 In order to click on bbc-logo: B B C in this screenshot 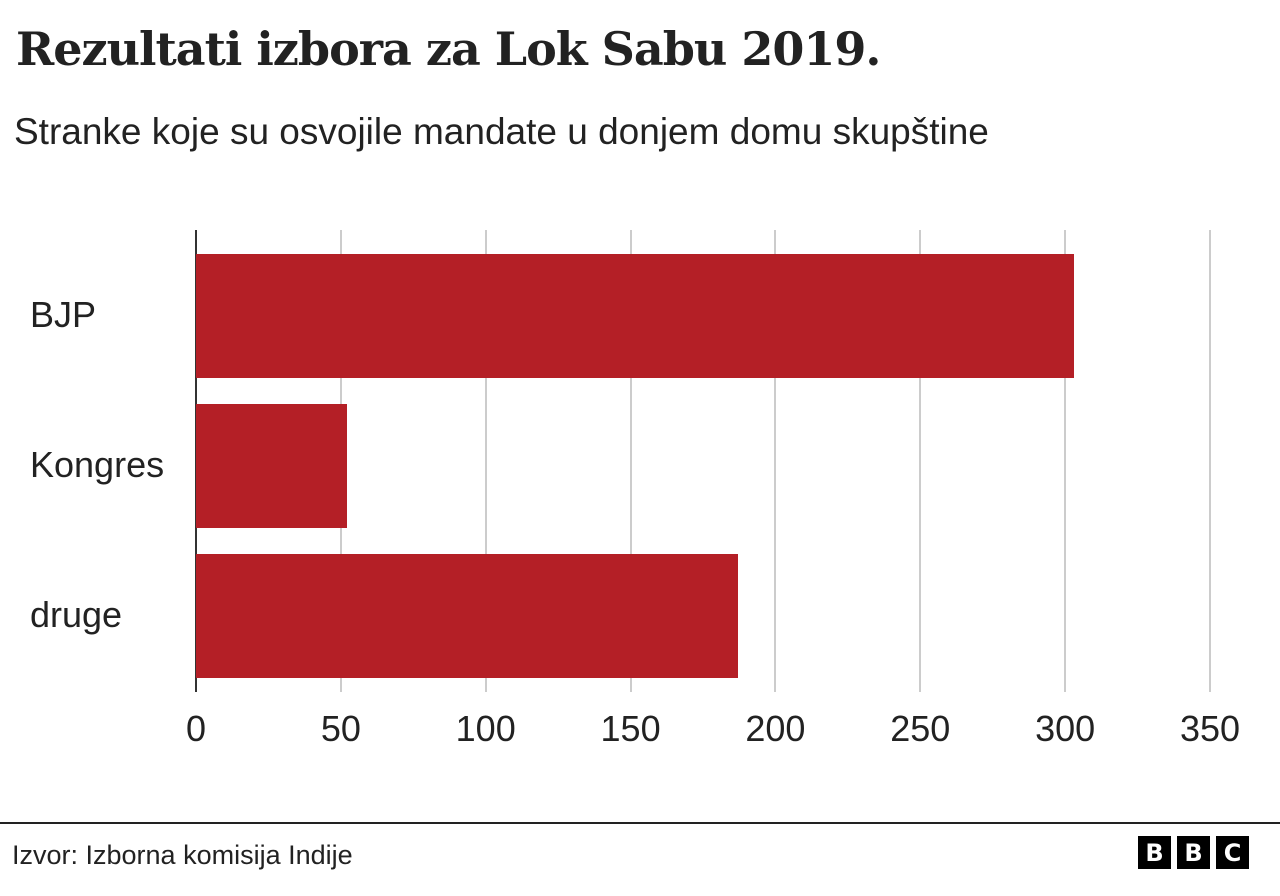, I will do `click(1193, 852)`.